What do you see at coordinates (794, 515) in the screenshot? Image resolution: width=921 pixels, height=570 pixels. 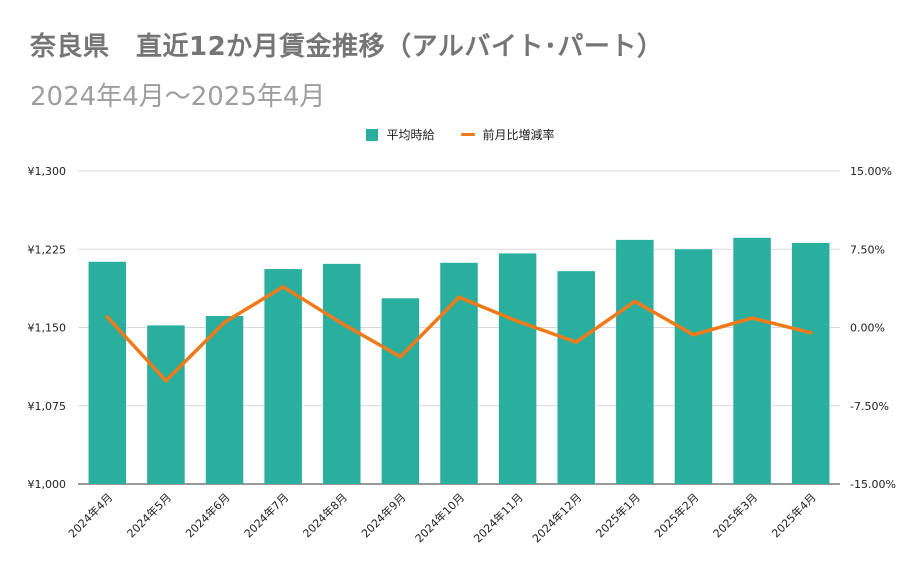 I see `x-tick-label: 2025年4月` at bounding box center [794, 515].